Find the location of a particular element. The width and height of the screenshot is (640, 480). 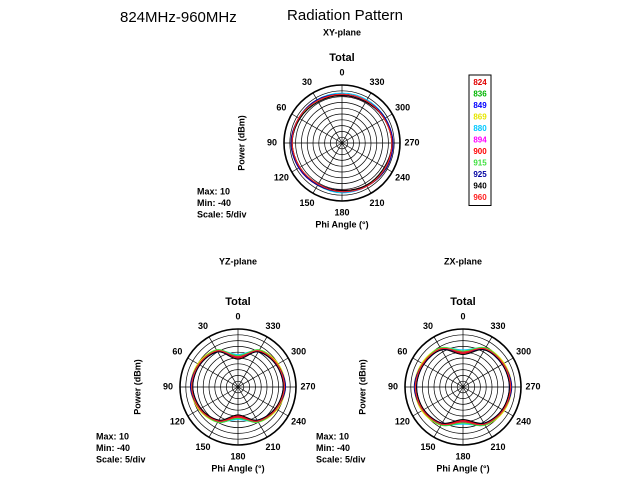

legend-entry: 900 is located at coordinates (480, 151).